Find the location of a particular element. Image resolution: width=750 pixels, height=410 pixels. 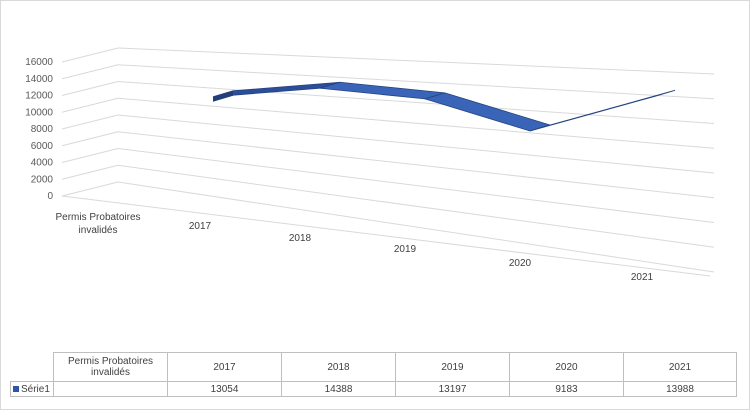

x-tick-label: 2019 is located at coordinates (405, 249).